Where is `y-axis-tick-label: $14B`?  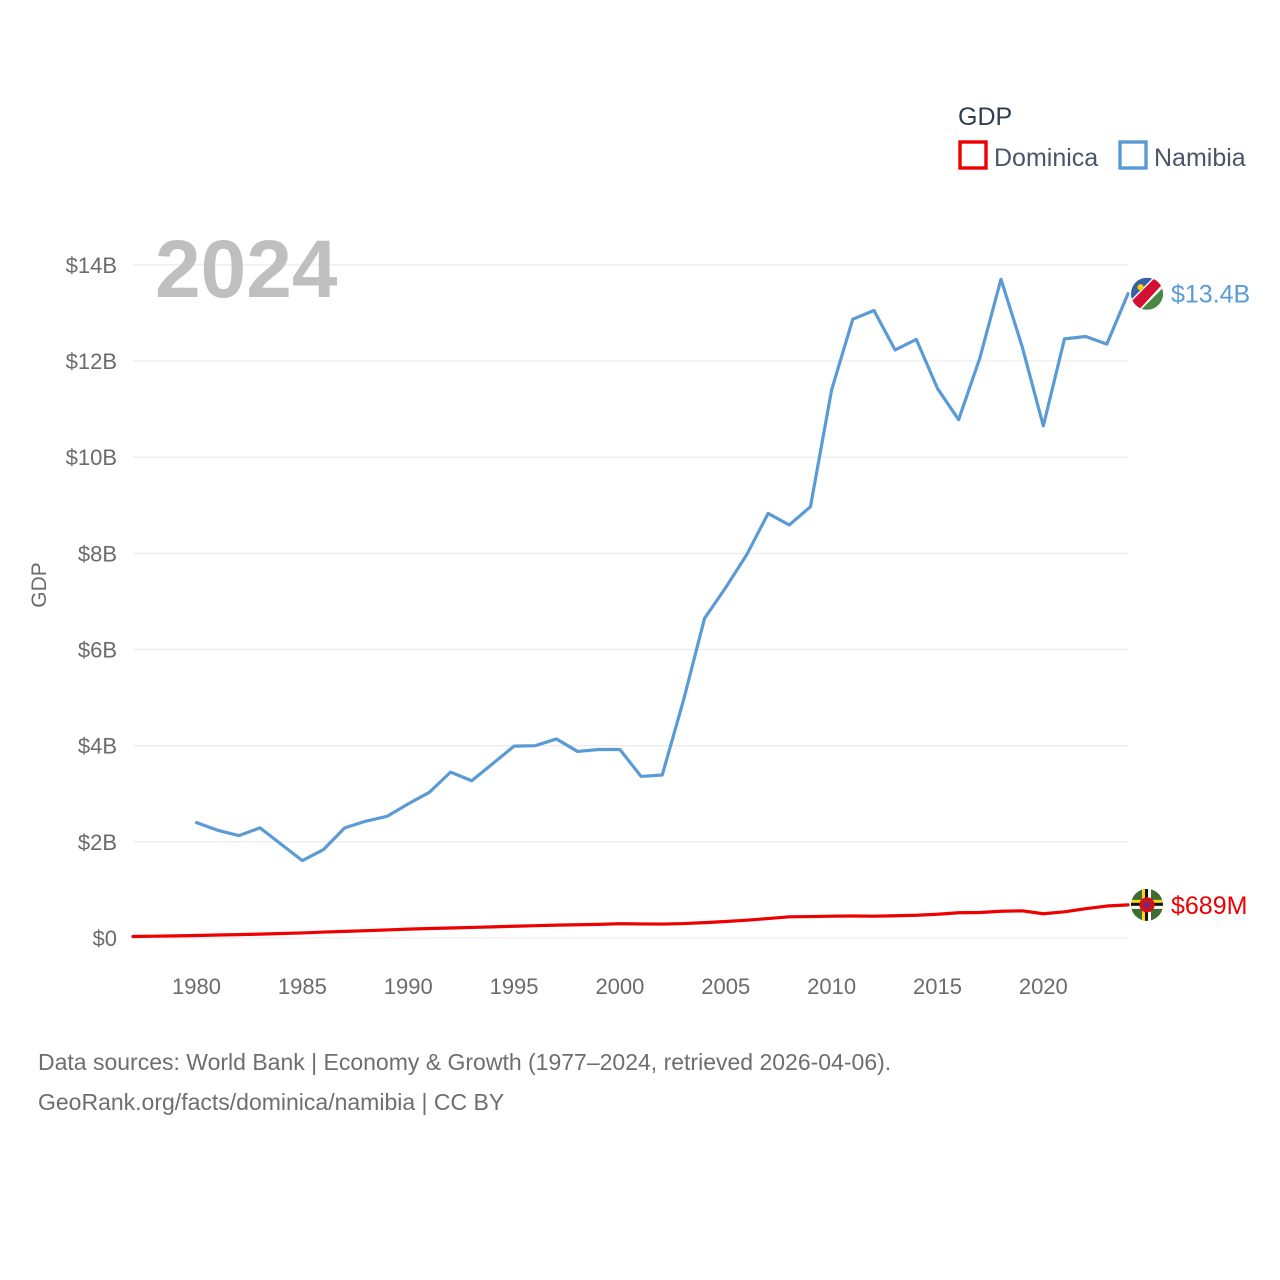
y-axis-tick-label: $14B is located at coordinates (91, 265).